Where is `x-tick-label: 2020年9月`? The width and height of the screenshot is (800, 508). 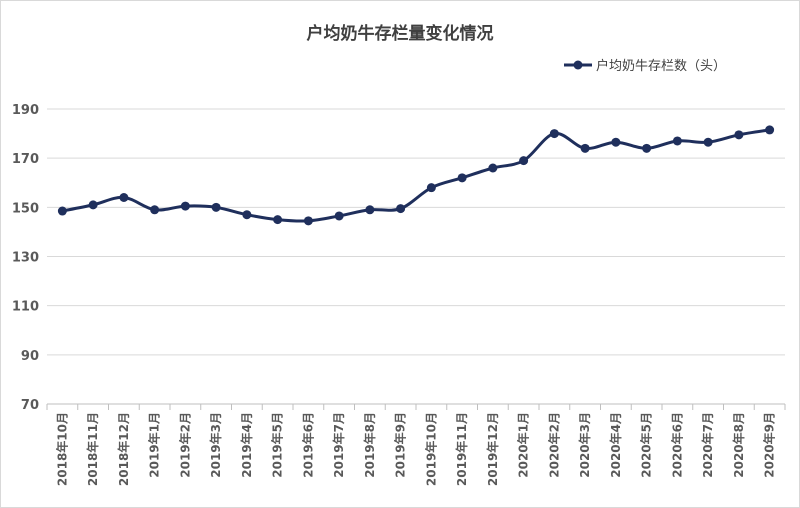 x-tick-label: 2020年9月 is located at coordinates (769, 445).